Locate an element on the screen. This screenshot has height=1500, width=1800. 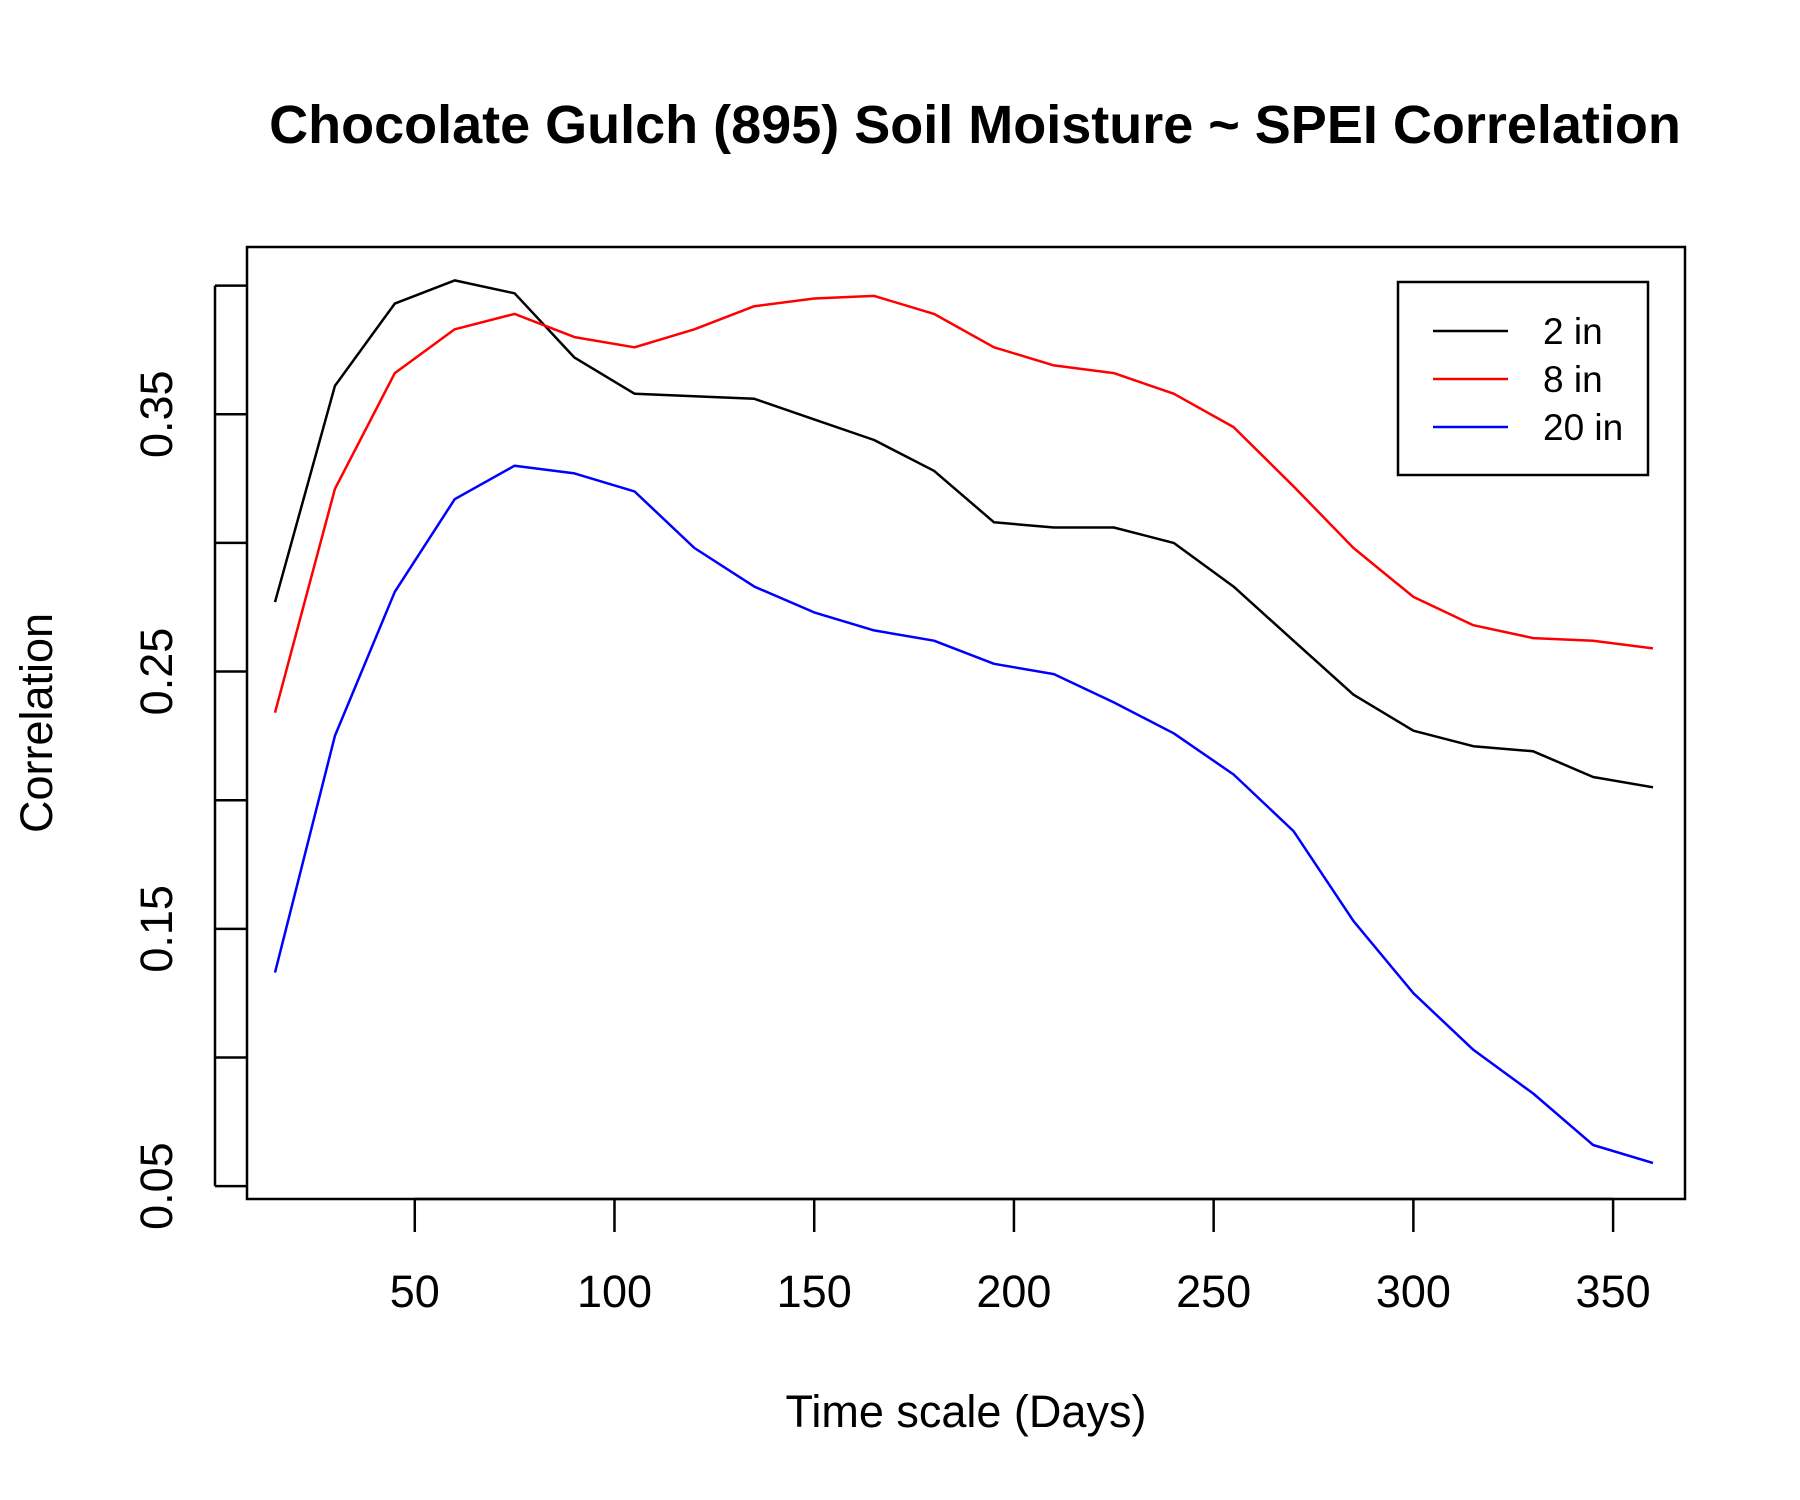
x-tick-label: 200 is located at coordinates (1013, 1291).